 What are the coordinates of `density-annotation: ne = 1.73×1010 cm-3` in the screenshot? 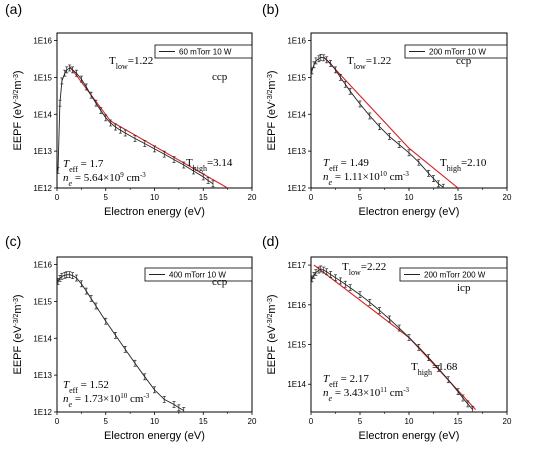 It's located at (106, 400).